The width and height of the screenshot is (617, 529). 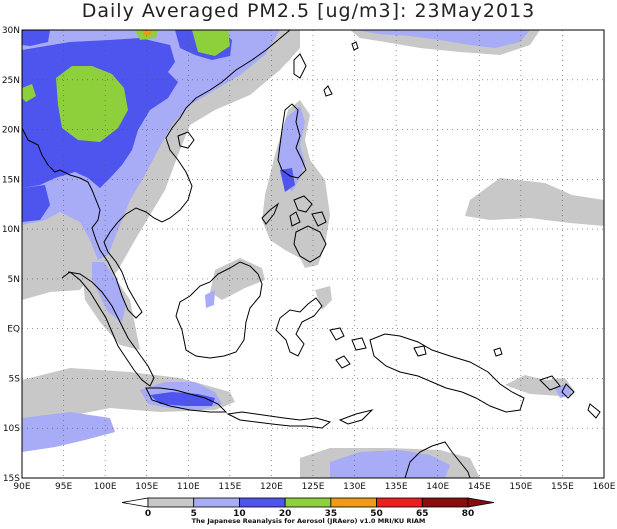 What do you see at coordinates (285, 514) in the screenshot?
I see `colorbar-label: 20` at bounding box center [285, 514].